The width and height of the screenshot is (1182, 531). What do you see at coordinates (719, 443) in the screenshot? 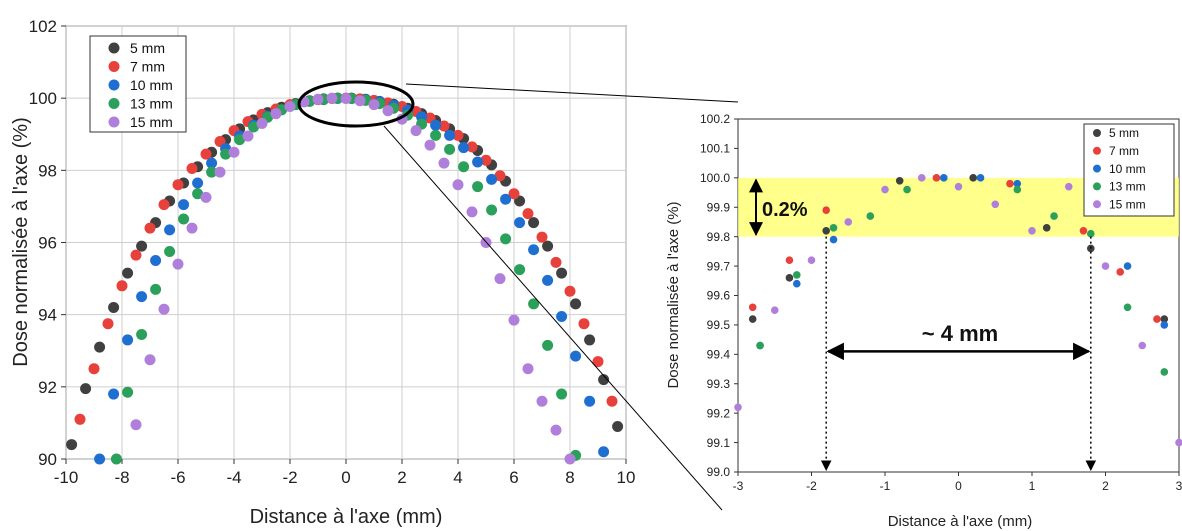
I see `y-tick-label: 99.1` at bounding box center [719, 443].